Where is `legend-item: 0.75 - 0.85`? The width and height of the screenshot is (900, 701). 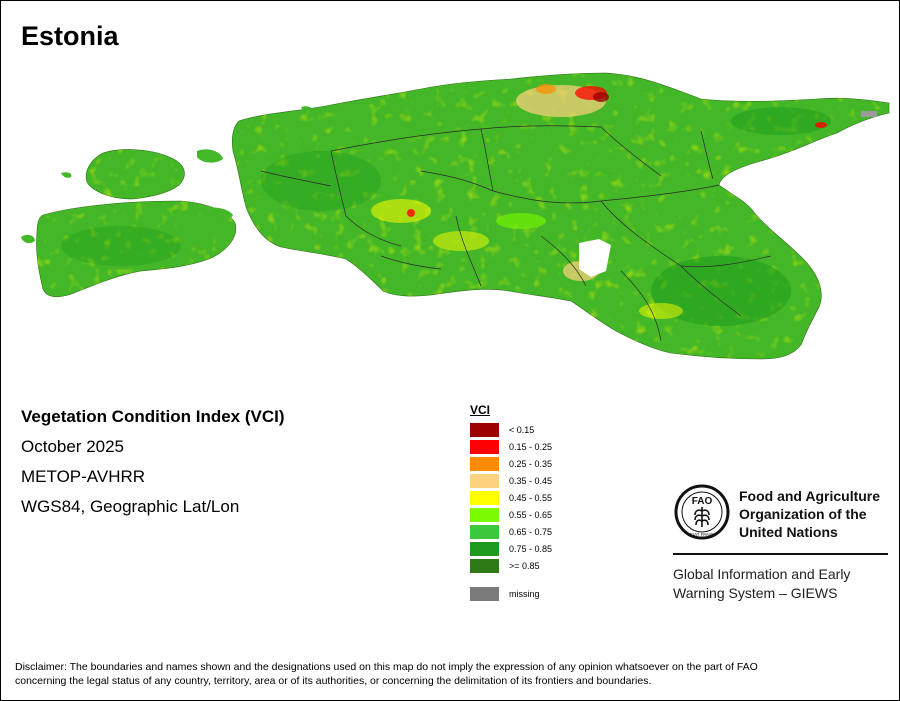
legend-item: 0.75 - 0.85 is located at coordinates (511, 548).